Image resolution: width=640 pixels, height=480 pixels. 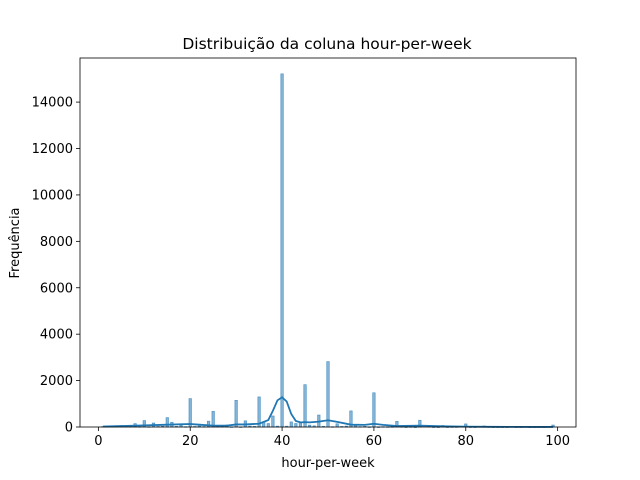 What do you see at coordinates (52, 195) in the screenshot?
I see `y-tick-label: 10000` at bounding box center [52, 195].